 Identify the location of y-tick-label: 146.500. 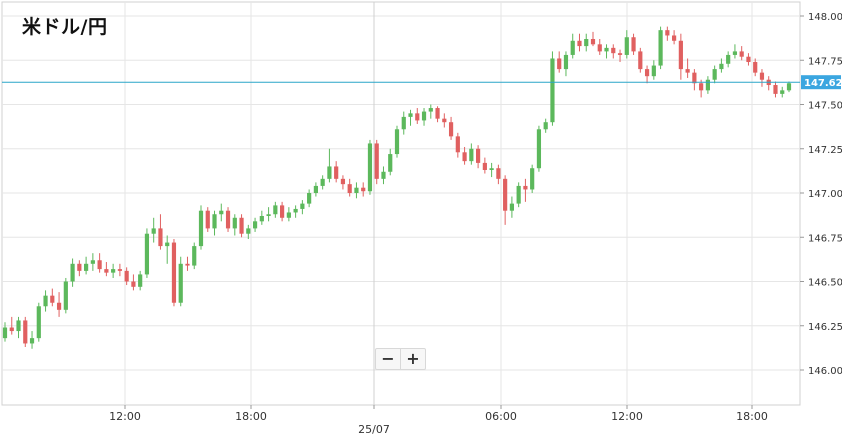
(825, 283).